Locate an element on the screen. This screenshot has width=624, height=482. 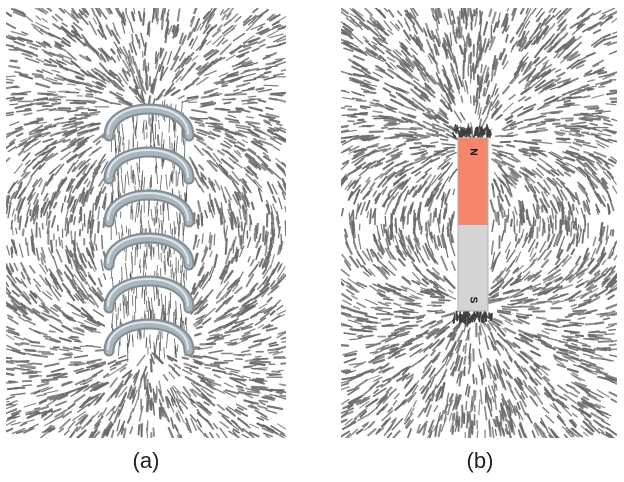
pole-filing-clumps is located at coordinates (472, 224).